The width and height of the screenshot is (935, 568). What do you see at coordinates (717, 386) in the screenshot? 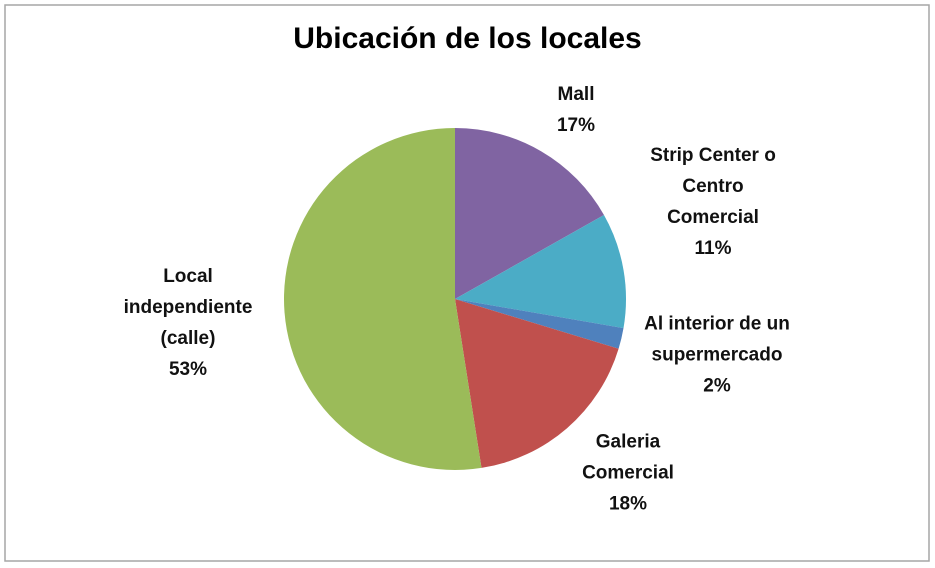
I see `value-label: 2%` at bounding box center [717, 386].